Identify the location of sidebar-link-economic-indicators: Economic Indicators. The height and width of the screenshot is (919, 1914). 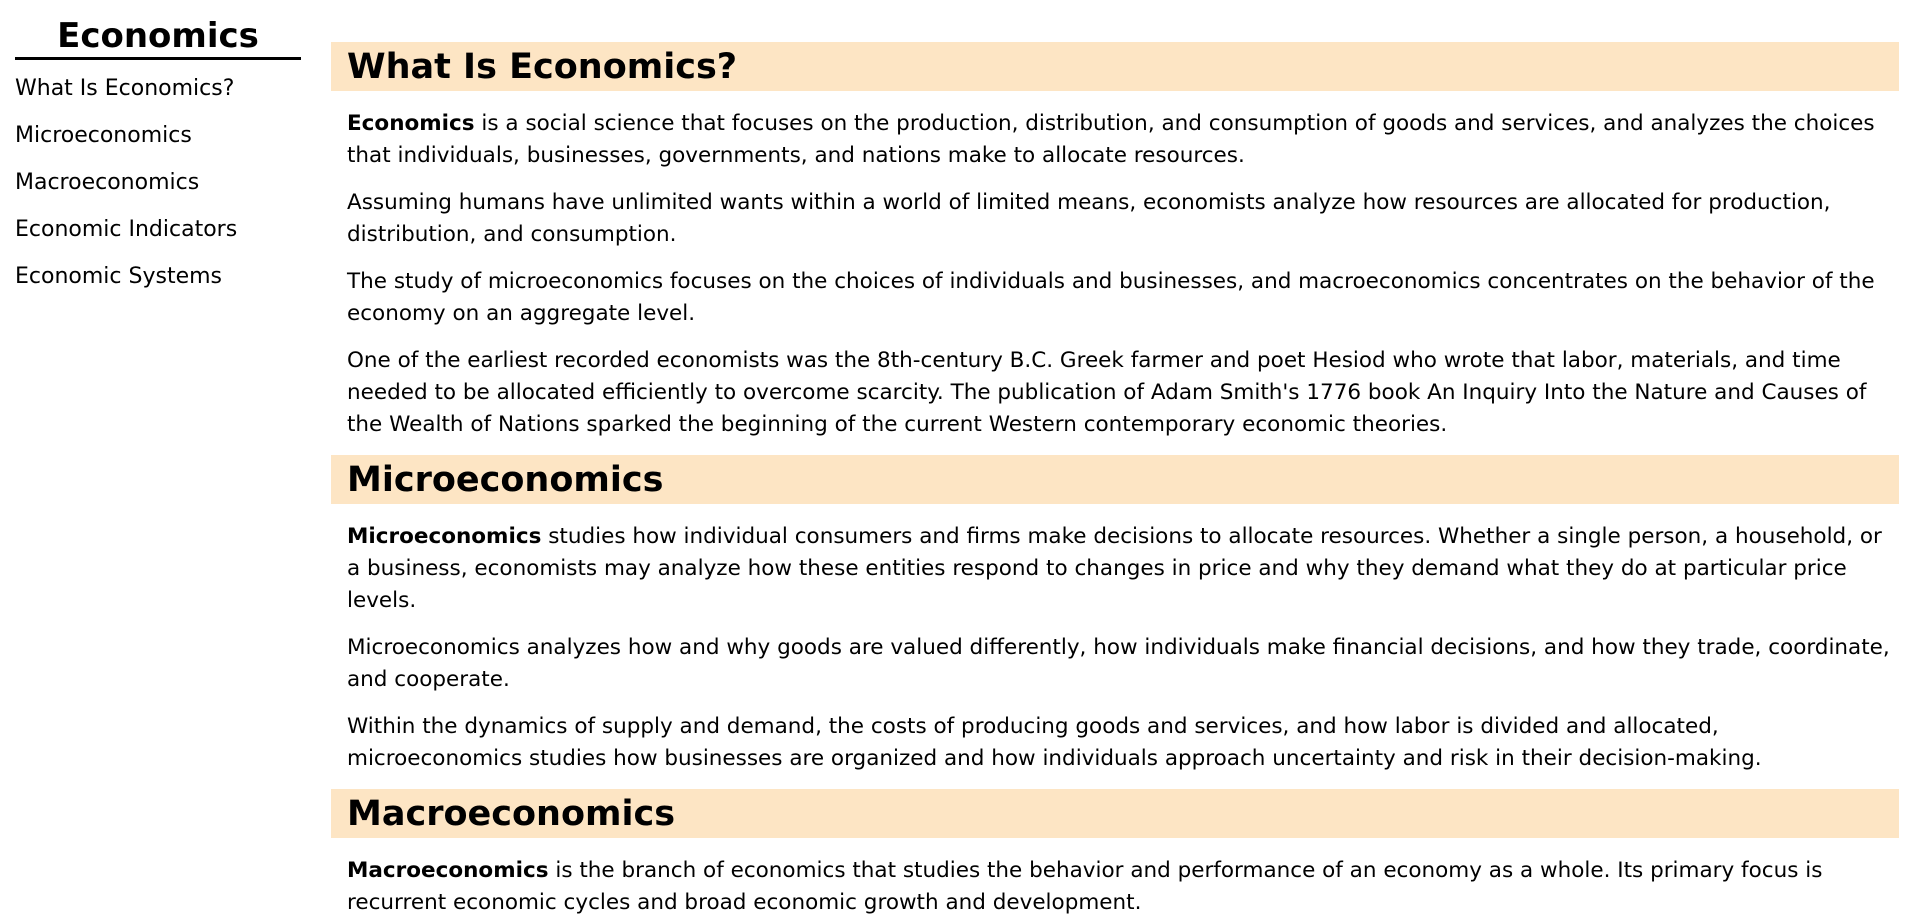
(126, 229).